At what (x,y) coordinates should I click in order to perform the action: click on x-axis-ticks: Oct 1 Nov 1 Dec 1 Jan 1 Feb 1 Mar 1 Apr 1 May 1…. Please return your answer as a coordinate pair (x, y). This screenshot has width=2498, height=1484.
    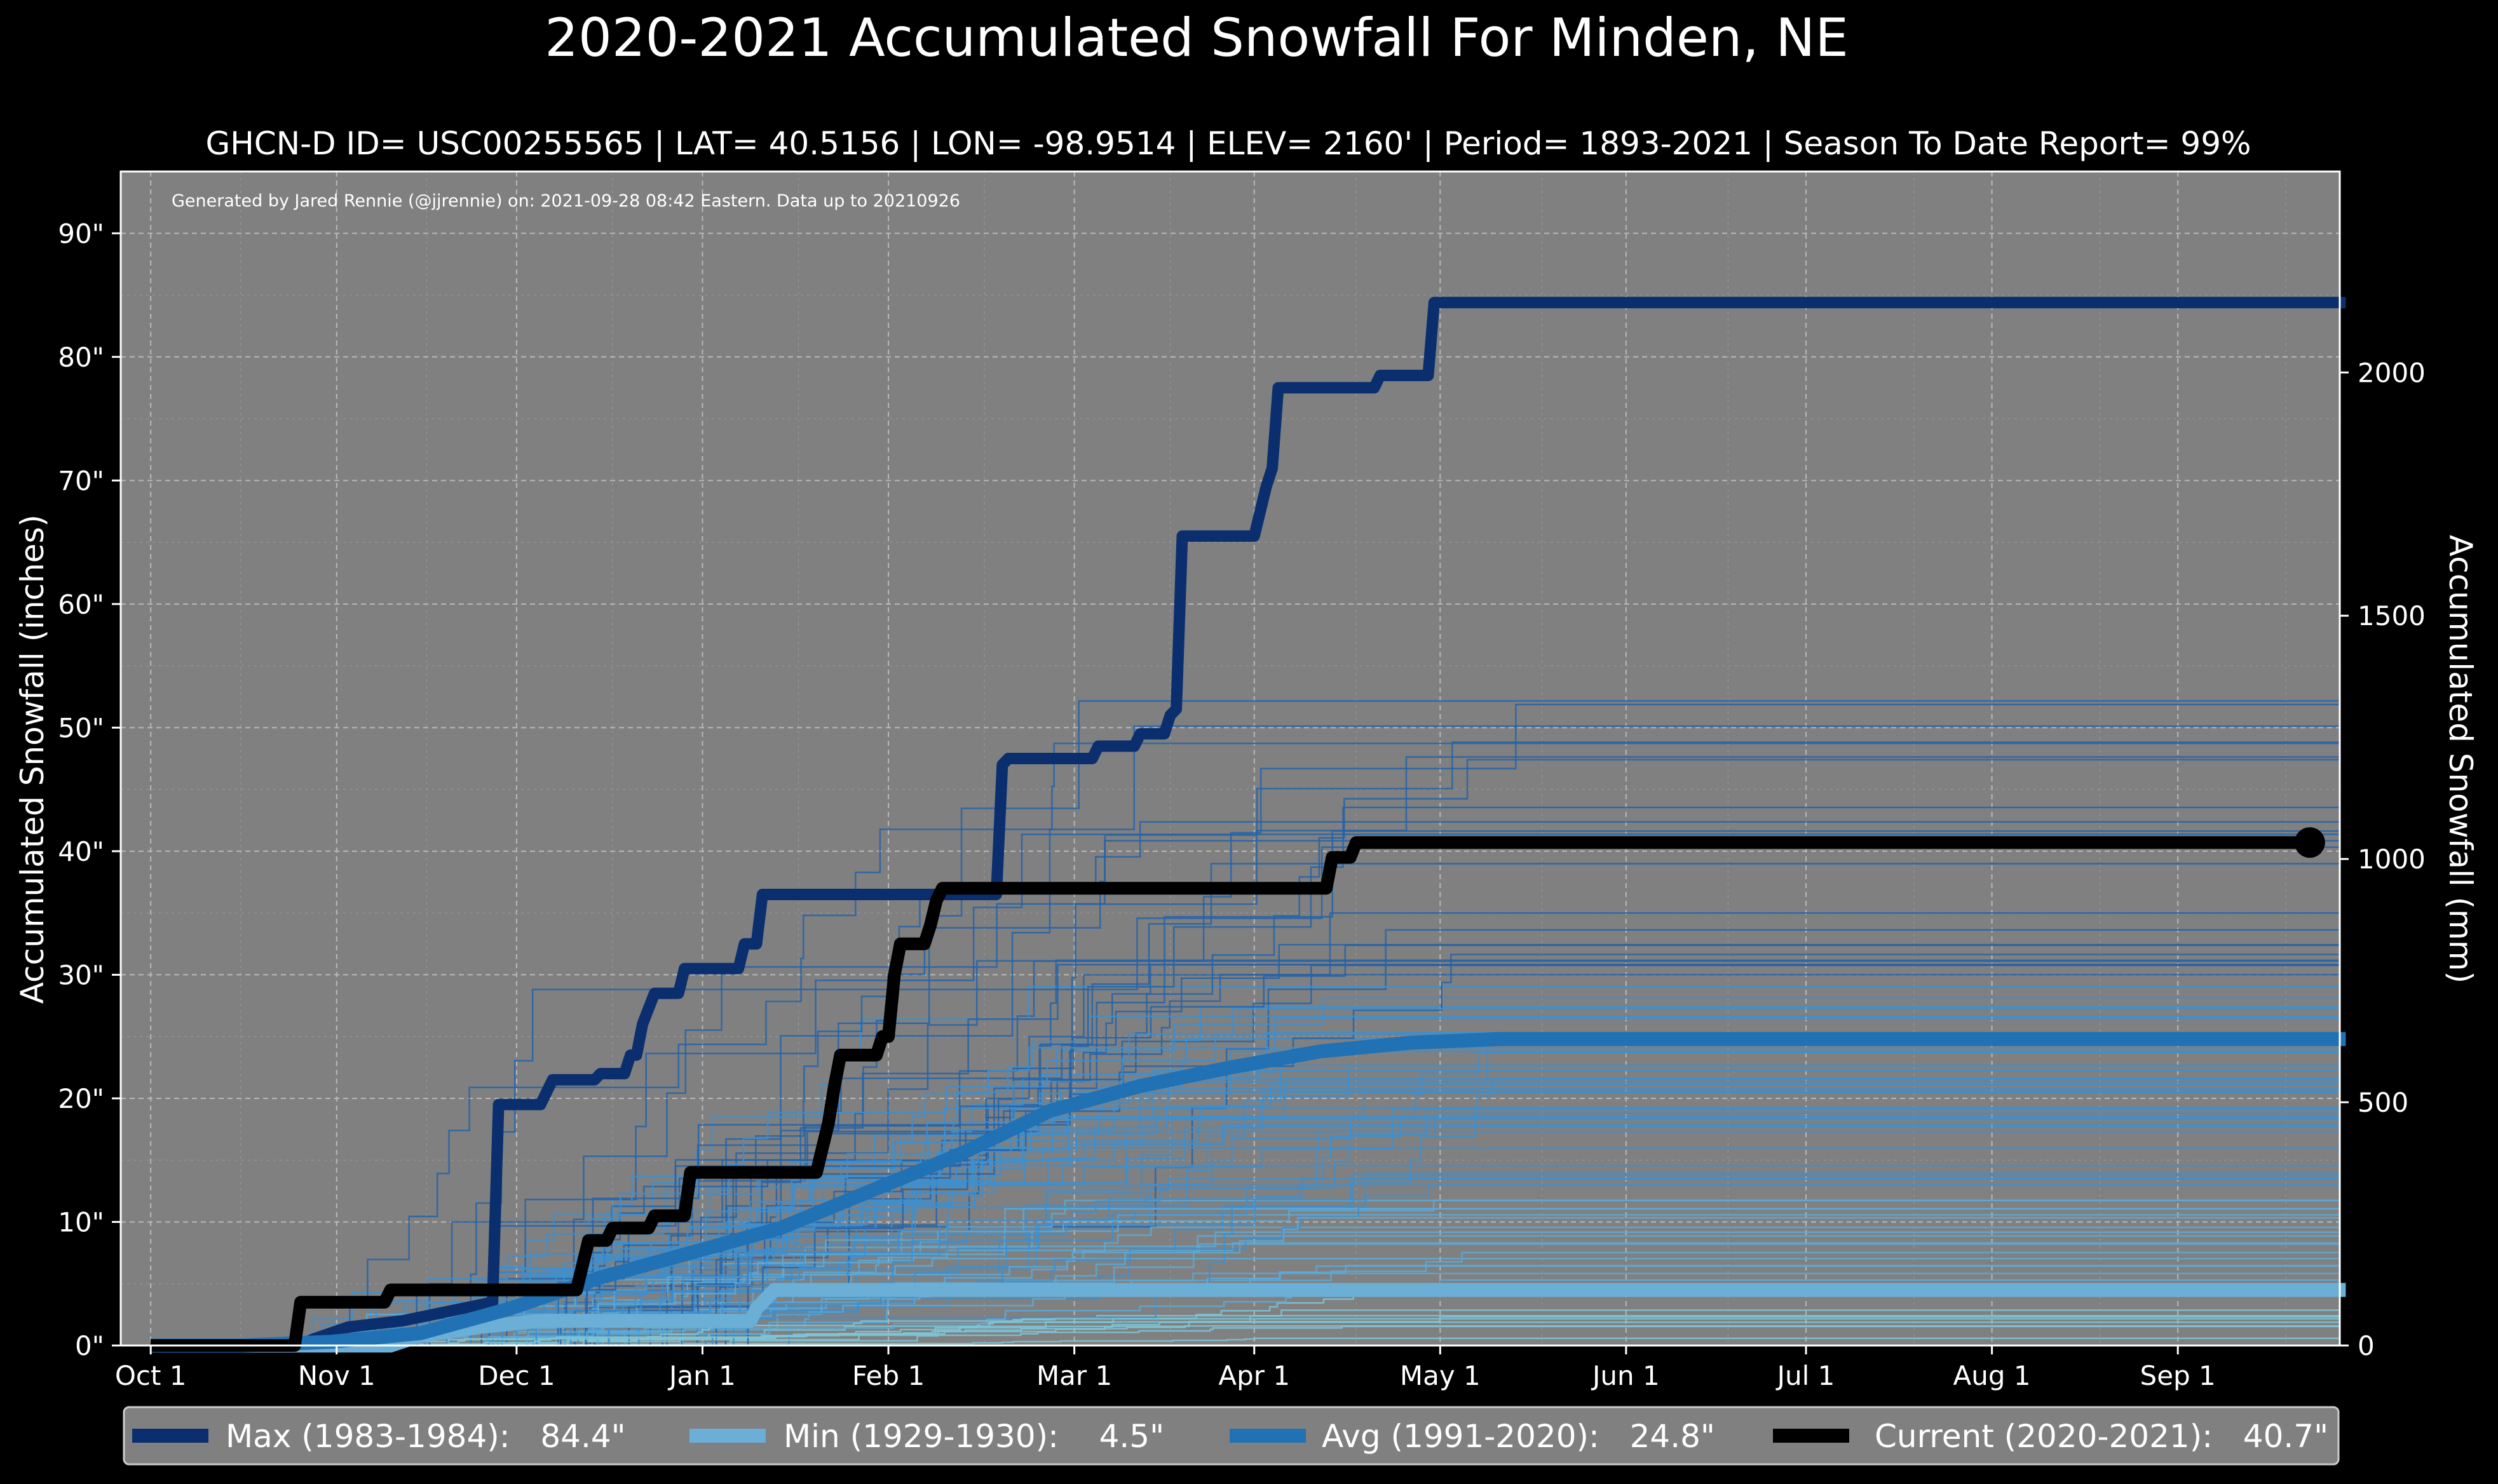
    Looking at the image, I should click on (1165, 1368).